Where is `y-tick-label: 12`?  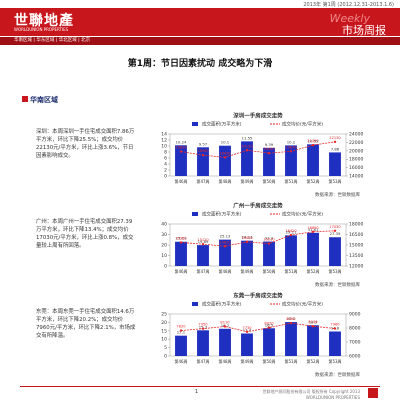
y-tick-label: 12 is located at coordinates (164, 141).